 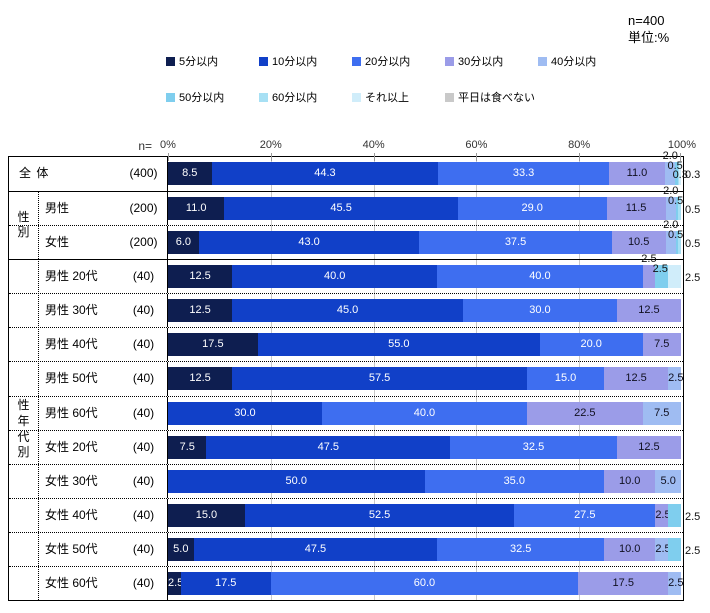 What do you see at coordinates (433, 515) in the screenshot?
I see `row-plot-area: 2.5 15.0 52.5 27.5 2.5` at bounding box center [433, 515].